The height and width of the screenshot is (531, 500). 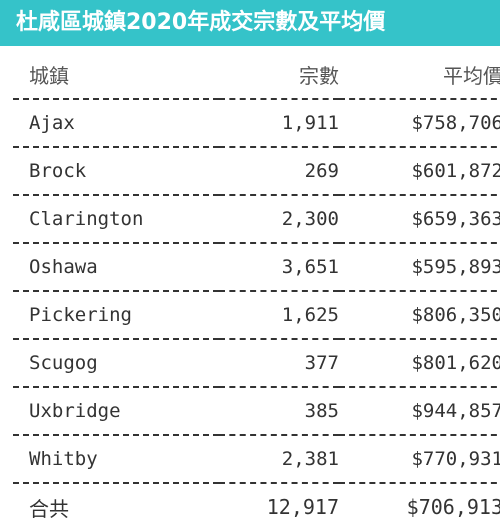 I want to click on count-cell: 377, so click(x=279, y=362).